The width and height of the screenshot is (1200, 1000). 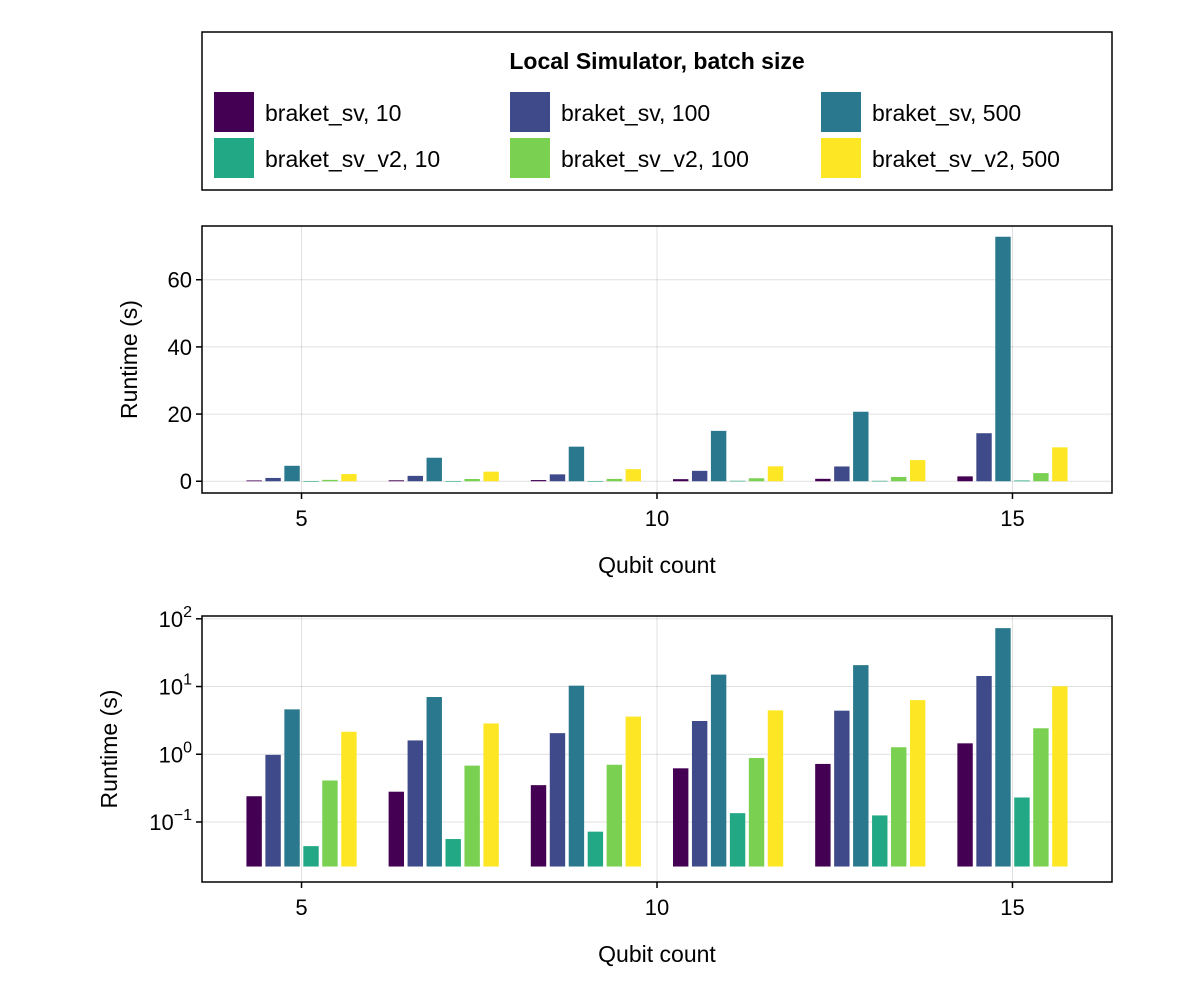 What do you see at coordinates (186, 481) in the screenshot?
I see `y-tick-label: 0` at bounding box center [186, 481].